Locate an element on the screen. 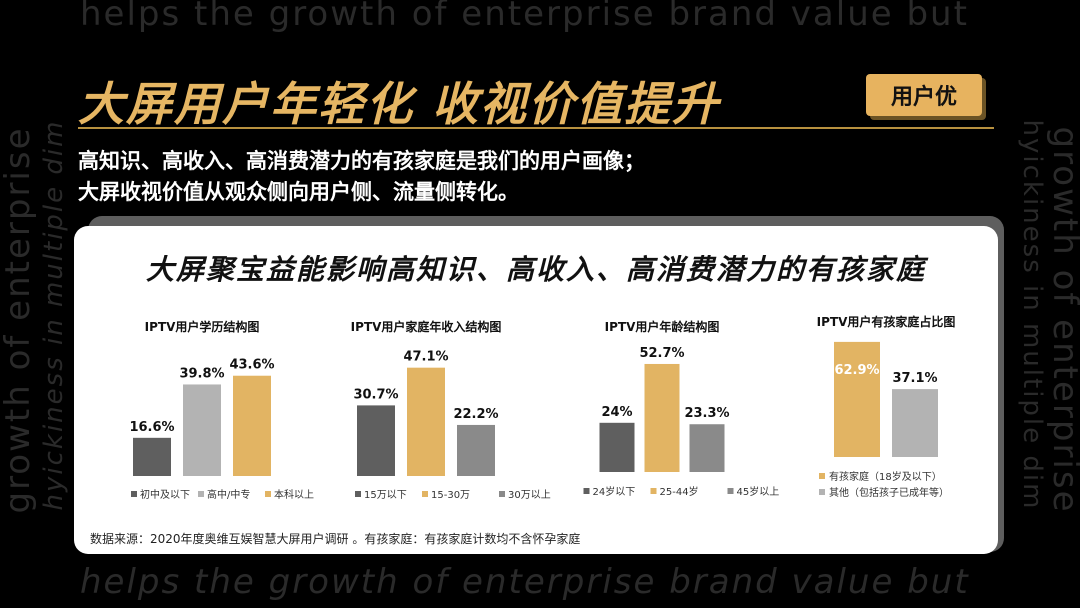  bar-label-2-2: 47.1% is located at coordinates (425, 357).